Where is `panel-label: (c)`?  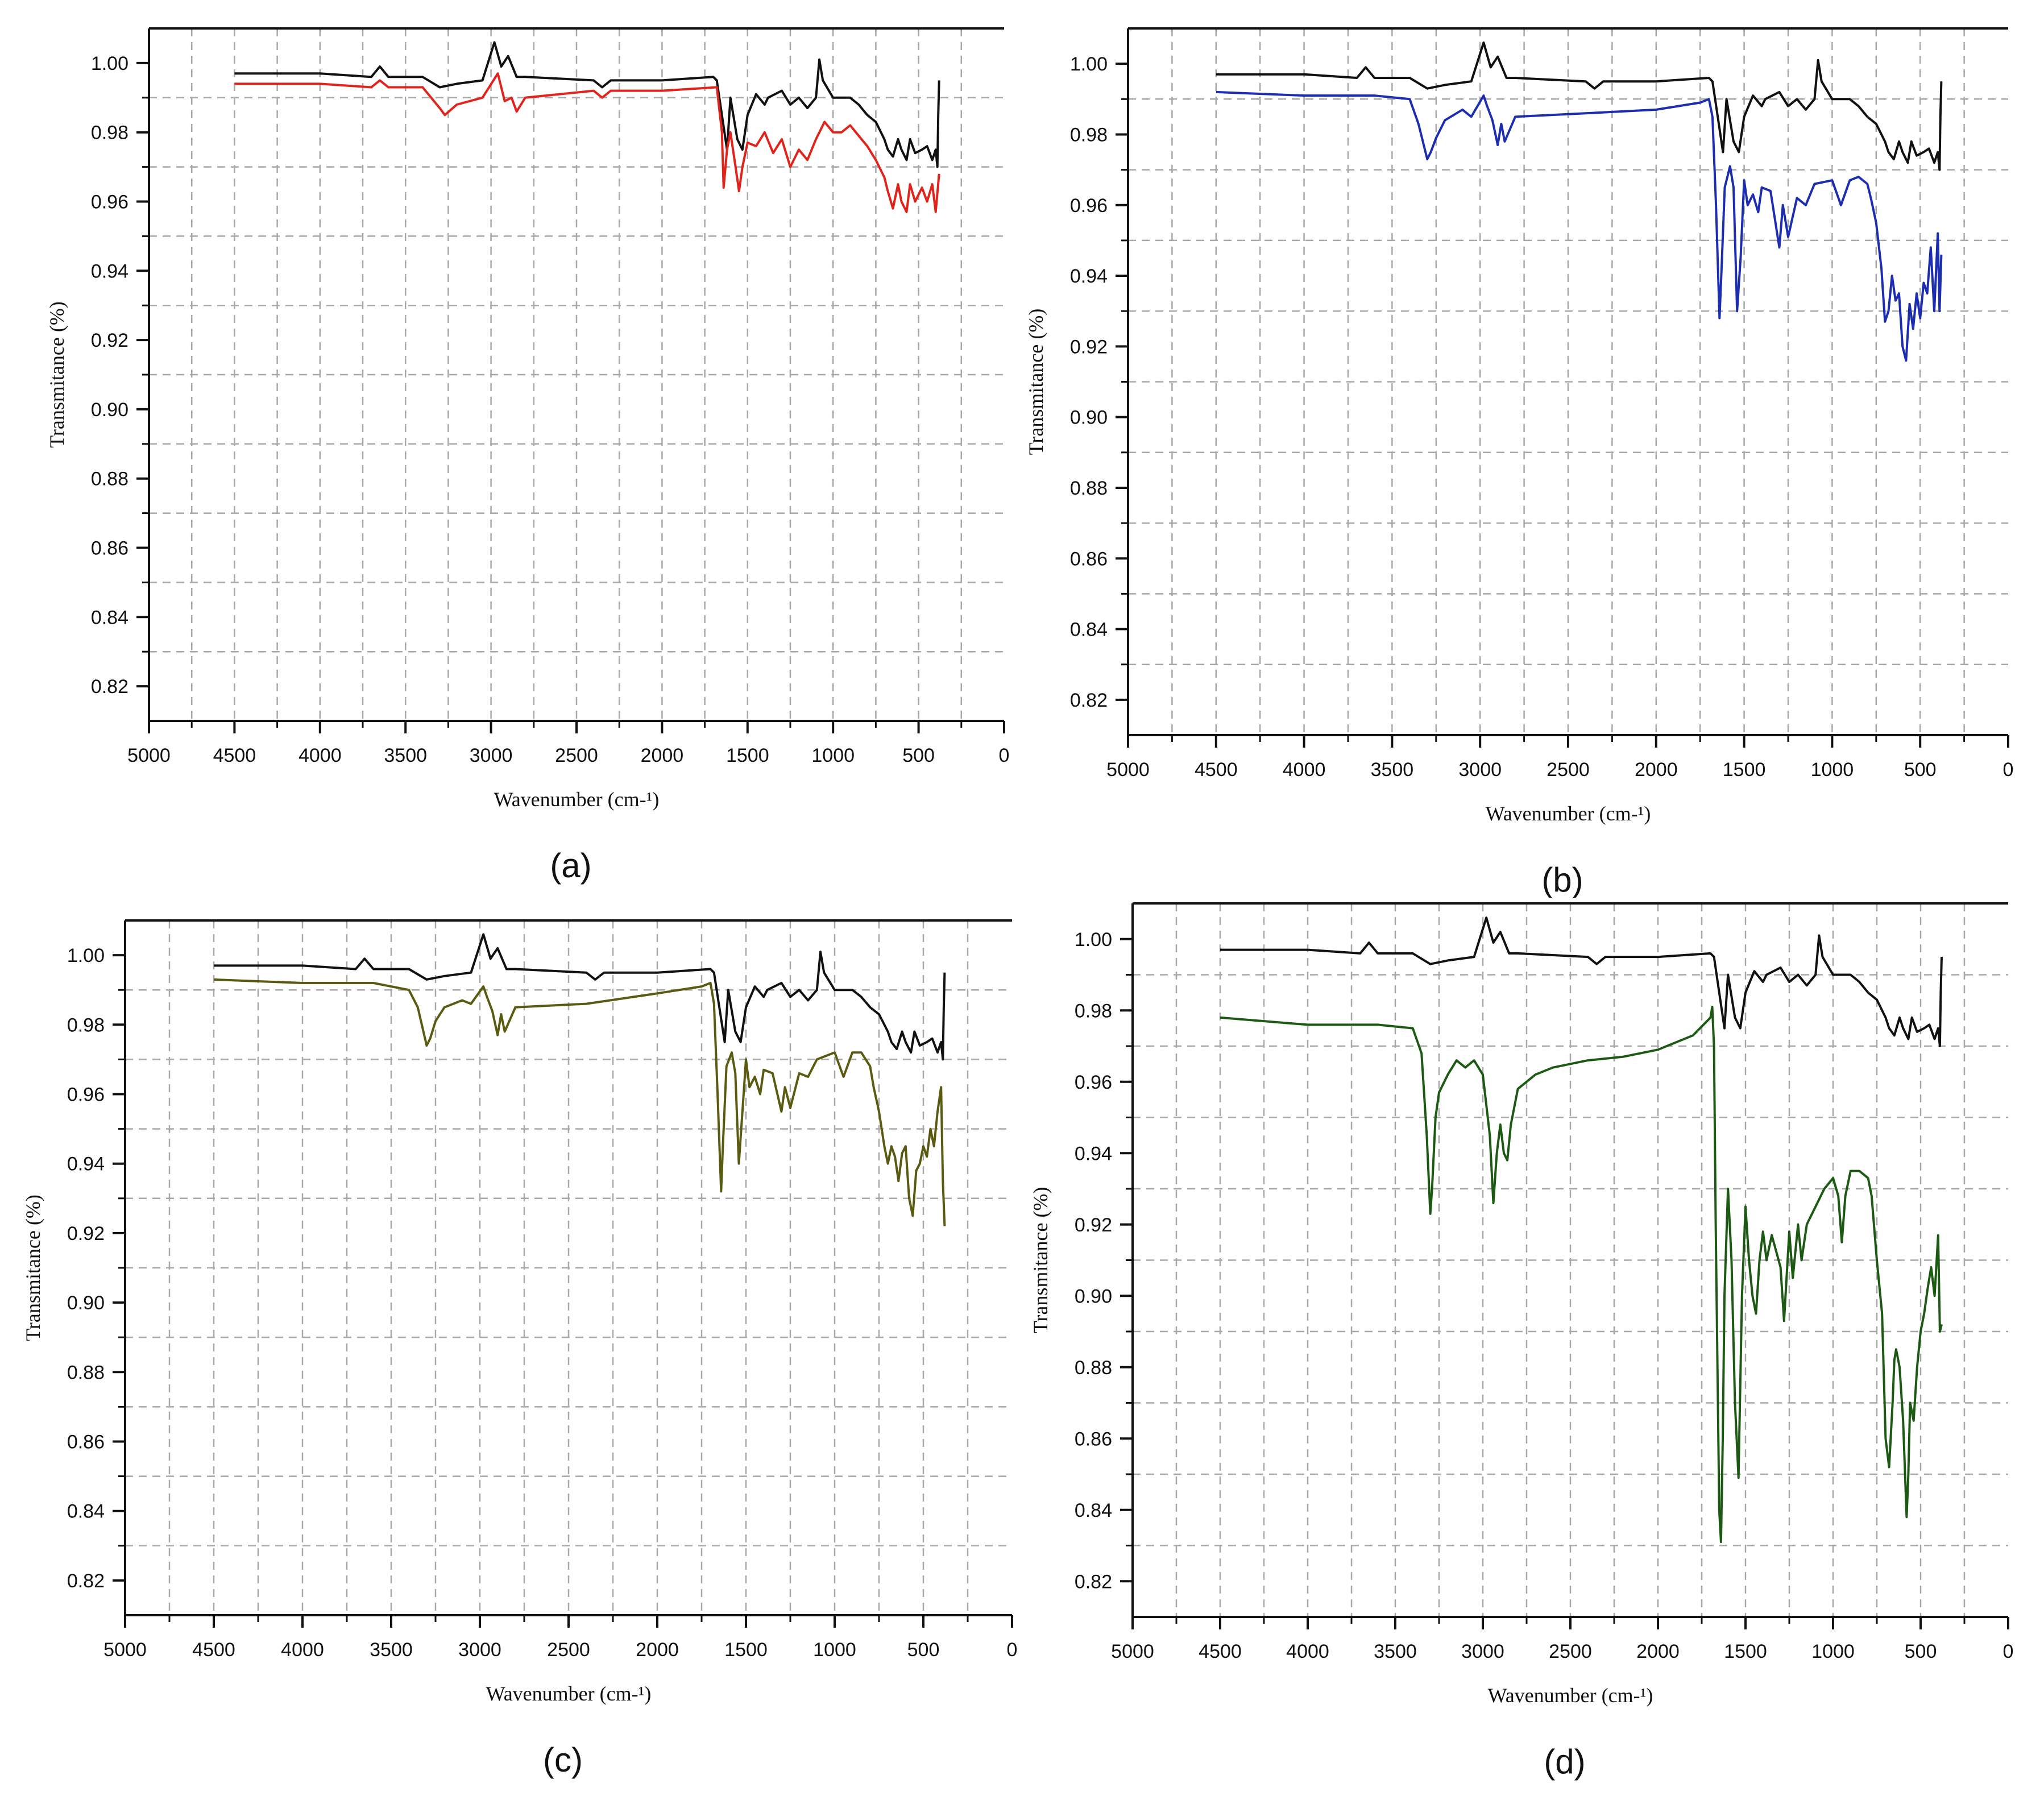 panel-label: (c) is located at coordinates (563, 1760).